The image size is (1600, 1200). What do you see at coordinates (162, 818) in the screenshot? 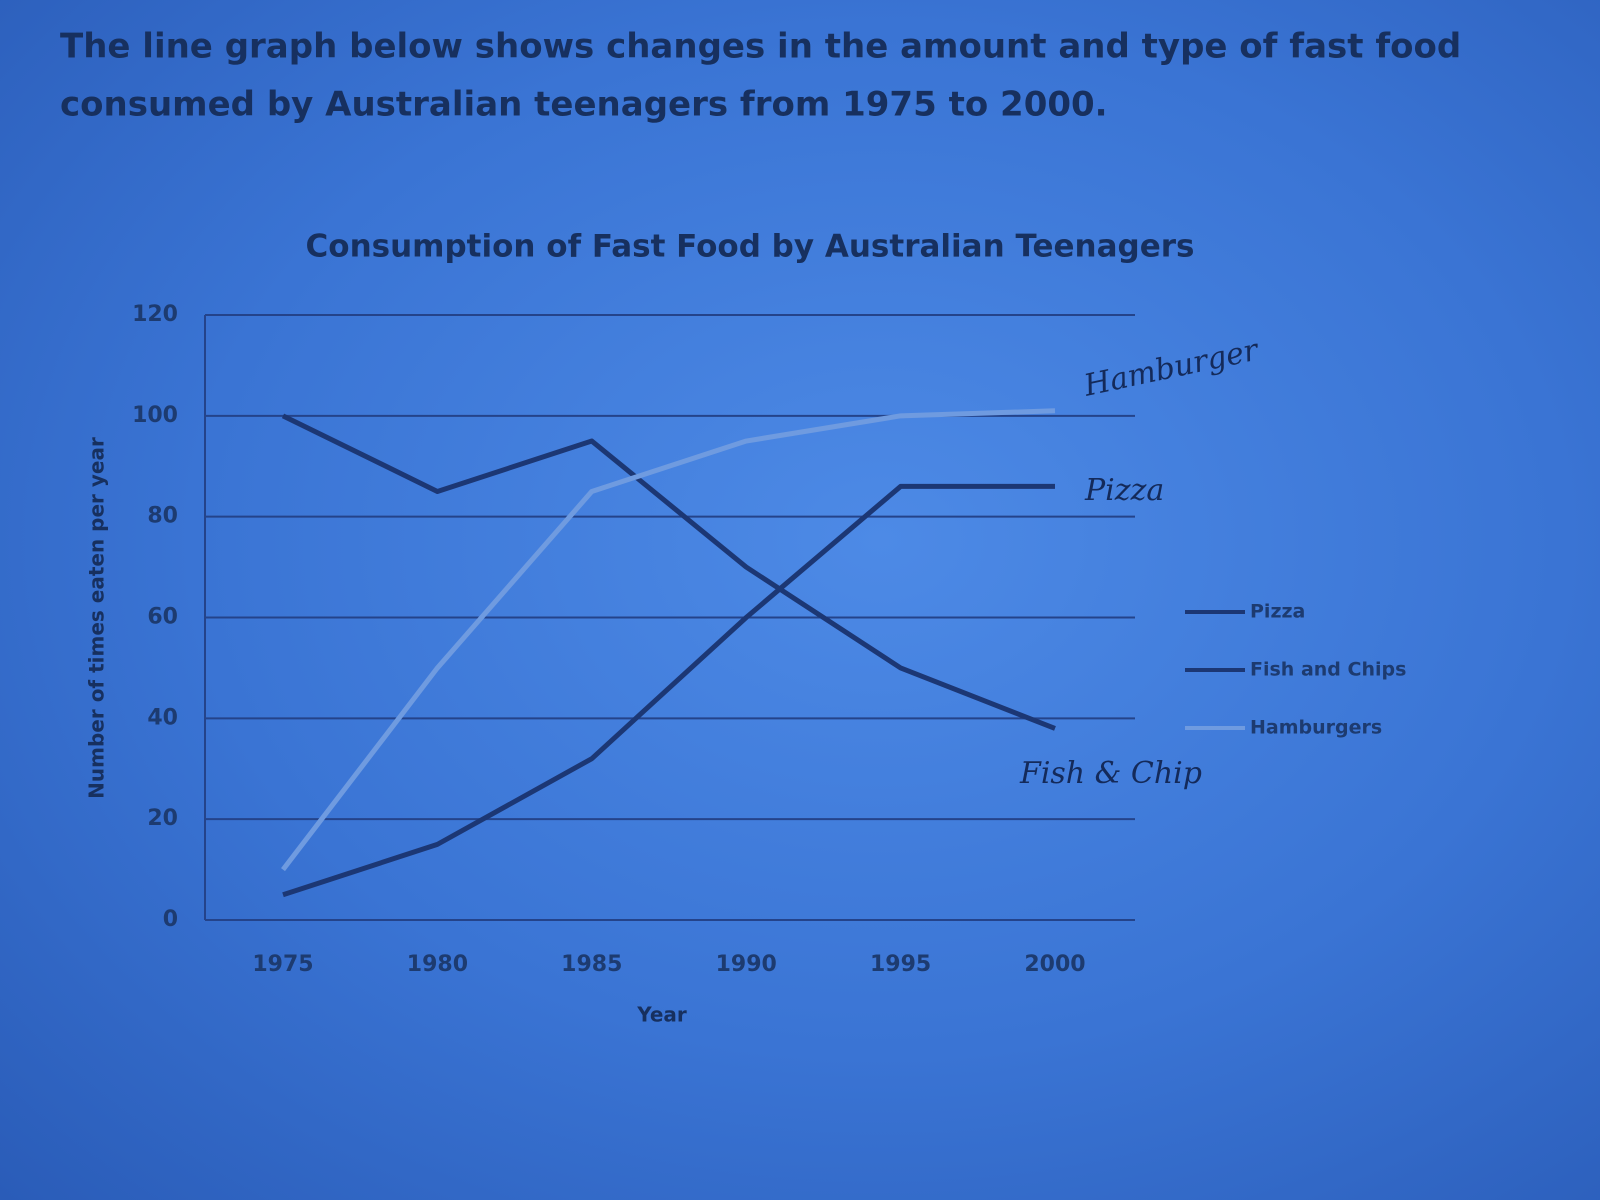
I see `y-tick-label: 20` at bounding box center [162, 818].